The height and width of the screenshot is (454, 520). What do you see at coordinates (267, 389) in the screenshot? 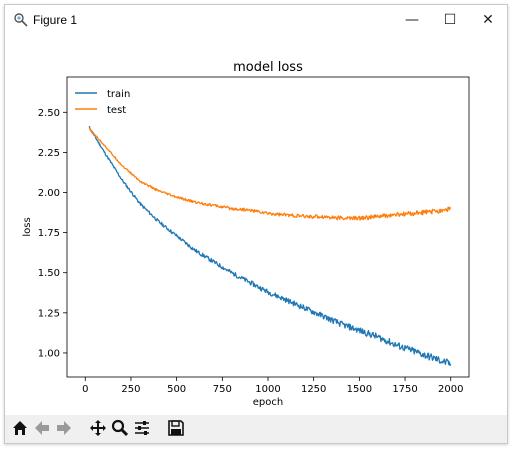
I see `x-tick-label: 1000` at bounding box center [267, 389].